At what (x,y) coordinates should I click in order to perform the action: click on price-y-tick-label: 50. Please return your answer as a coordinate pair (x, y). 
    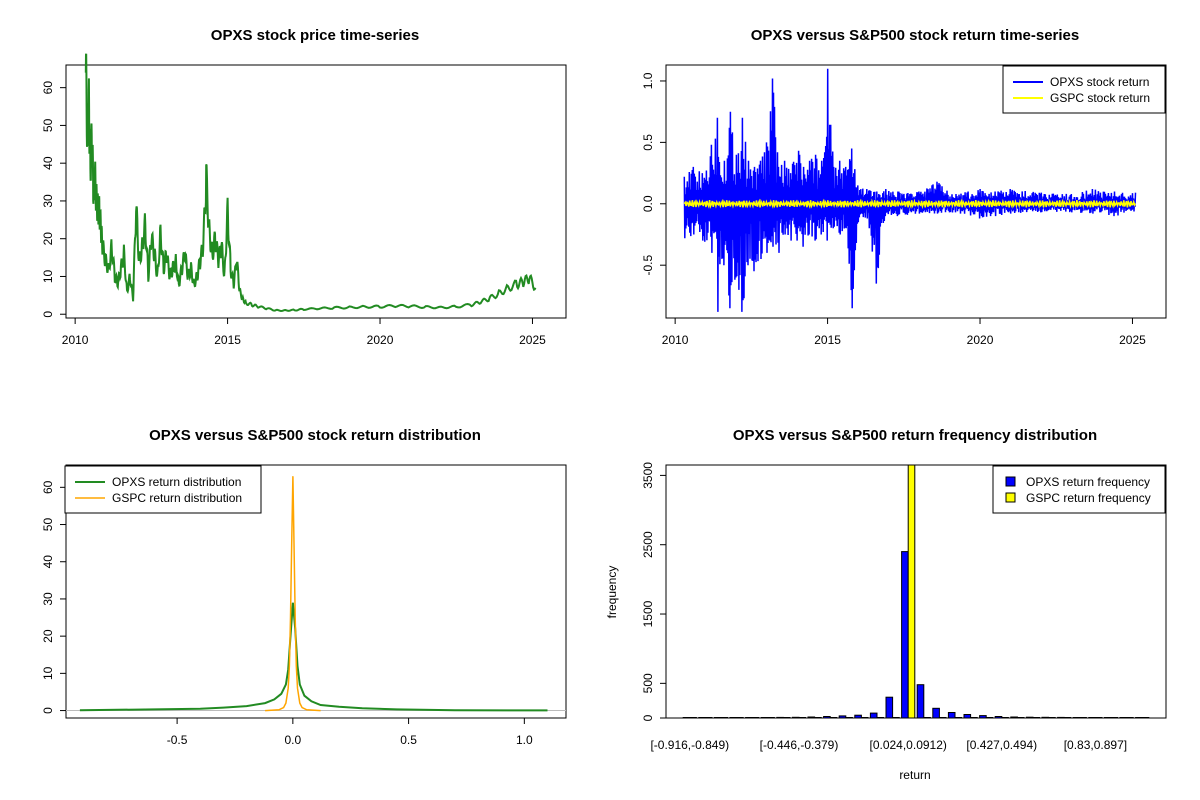
    Looking at the image, I should click on (48, 125).